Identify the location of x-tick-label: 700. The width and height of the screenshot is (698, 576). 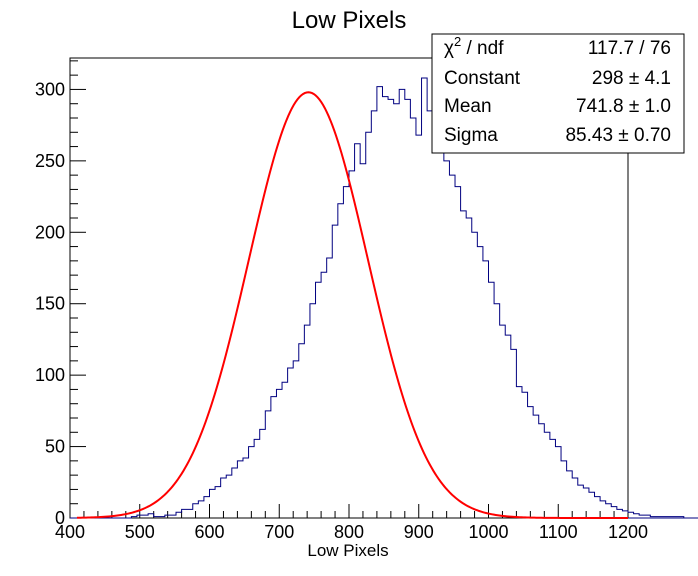
(279, 532).